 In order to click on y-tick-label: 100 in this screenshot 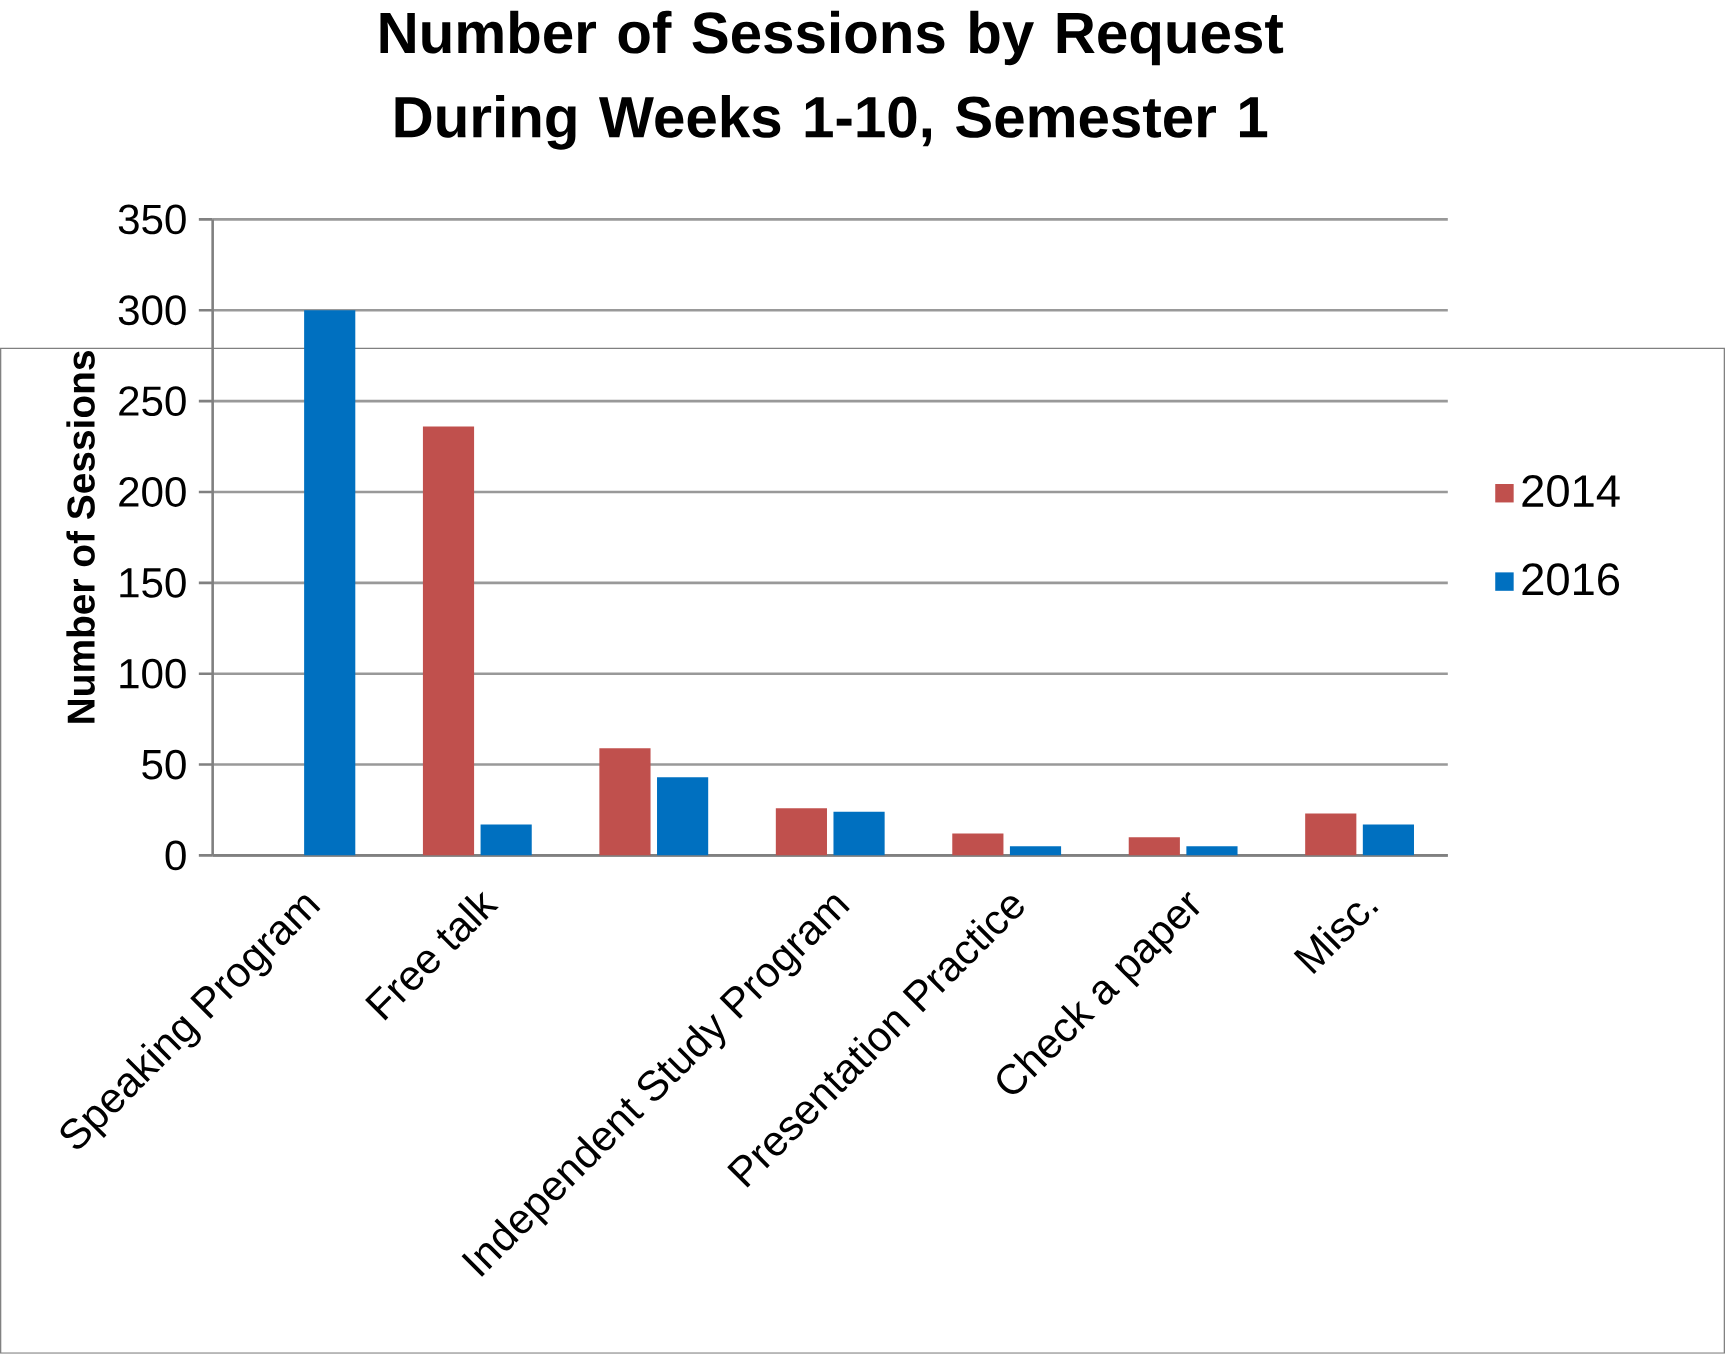, I will do `click(153, 673)`.